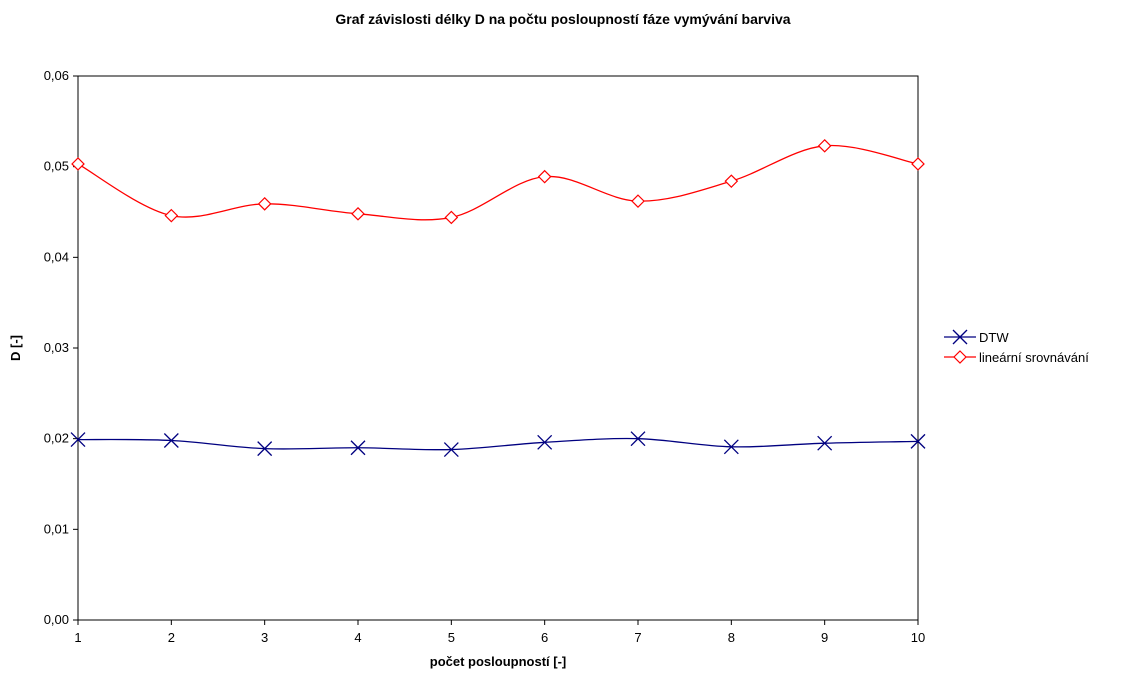 This screenshot has height=680, width=1127. What do you see at coordinates (56, 256) in the screenshot?
I see `y-tick-label: 0,04` at bounding box center [56, 256].